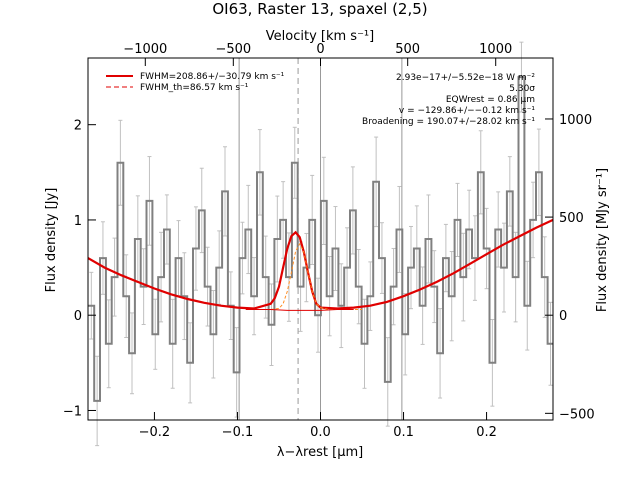 The height and width of the screenshot is (480, 640). I want to click on x-tick-label: 0.1, so click(403, 432).